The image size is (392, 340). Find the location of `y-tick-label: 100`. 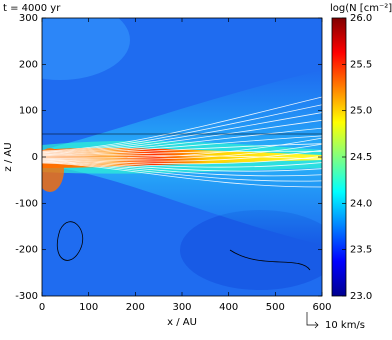

y-tick-label: 100 is located at coordinates (28, 111).